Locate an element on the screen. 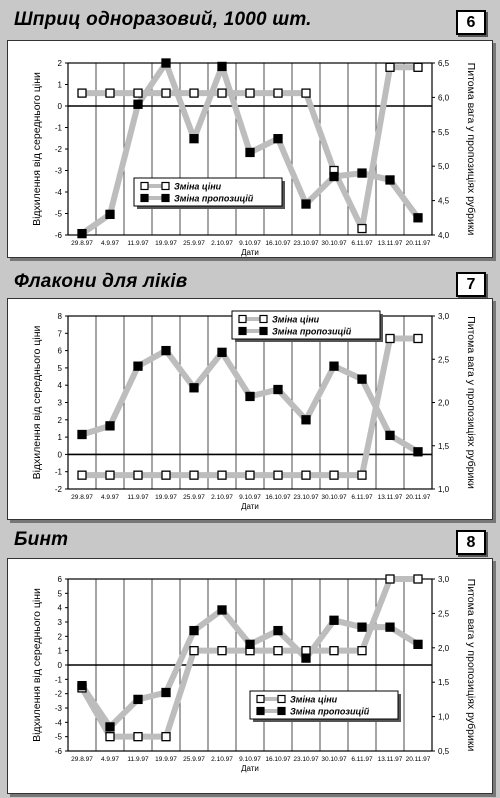 The image size is (500, 798). x-tick-label: 23.10.97 is located at coordinates (306, 243).